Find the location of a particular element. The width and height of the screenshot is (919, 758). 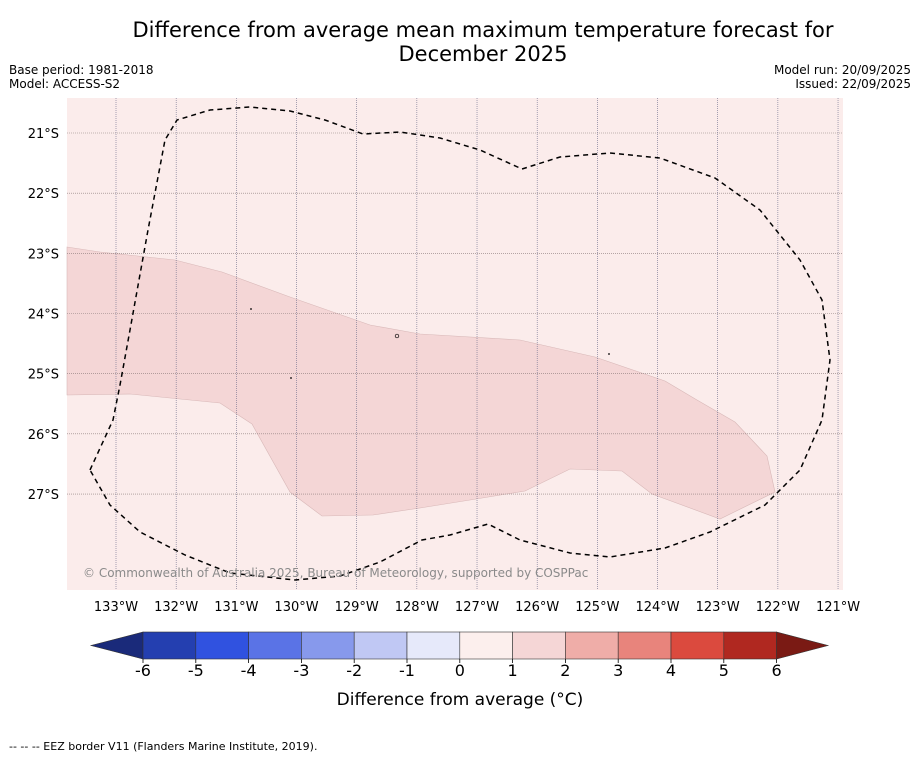

colorbar-tick-label: -2 is located at coordinates (354, 670).